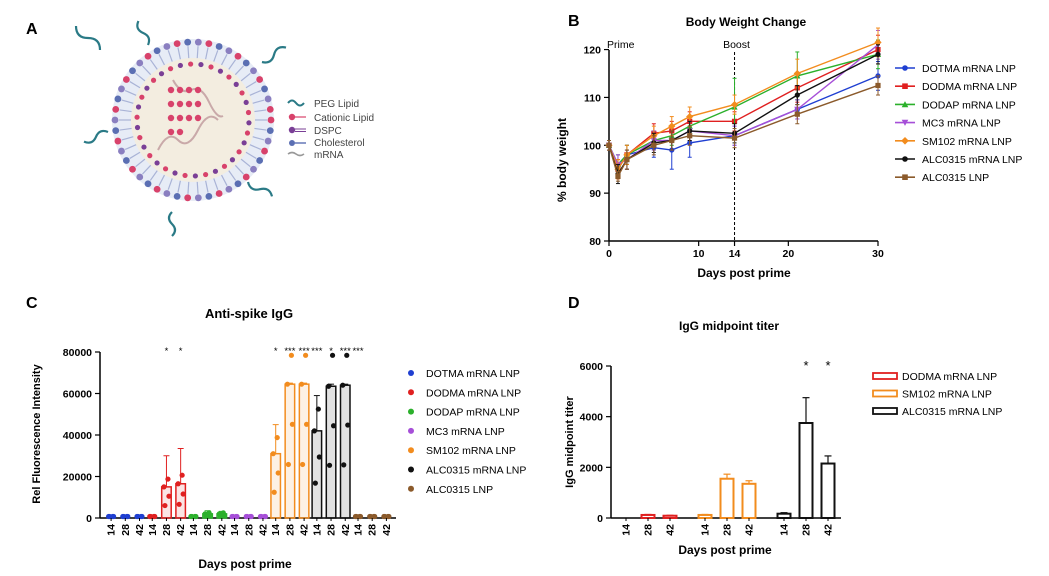 The image size is (1049, 576). What do you see at coordinates (37, 433) in the screenshot?
I see `chart-c-ylabel: Rel Fluorescence Intensity` at bounding box center [37, 433].